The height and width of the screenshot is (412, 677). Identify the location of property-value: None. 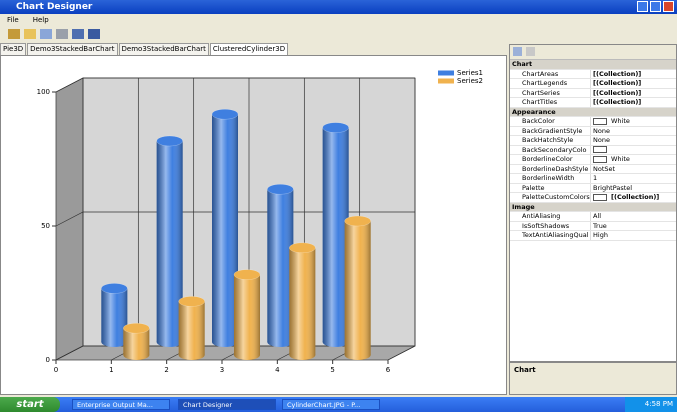
(600, 131).